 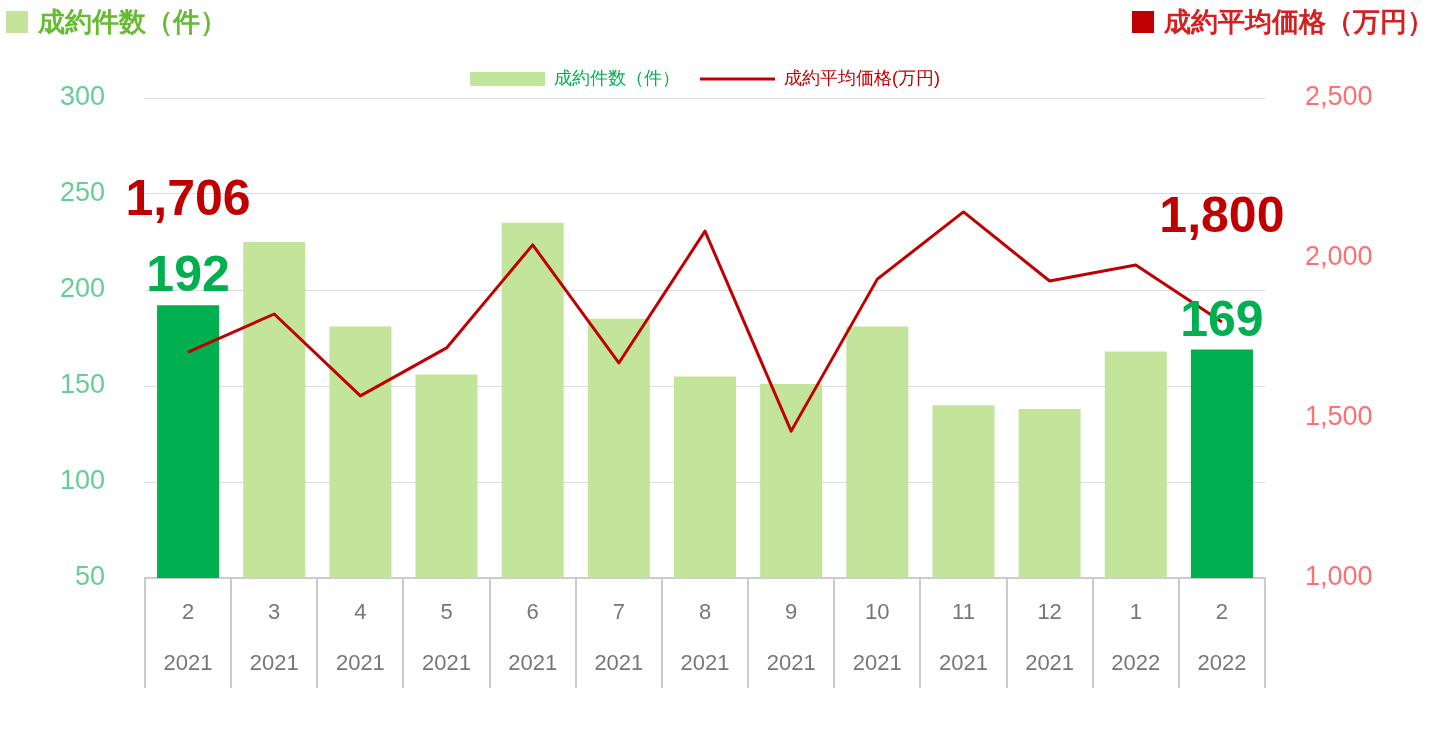 I want to click on x-tick-label: 2 2021, so click(x=188, y=637).